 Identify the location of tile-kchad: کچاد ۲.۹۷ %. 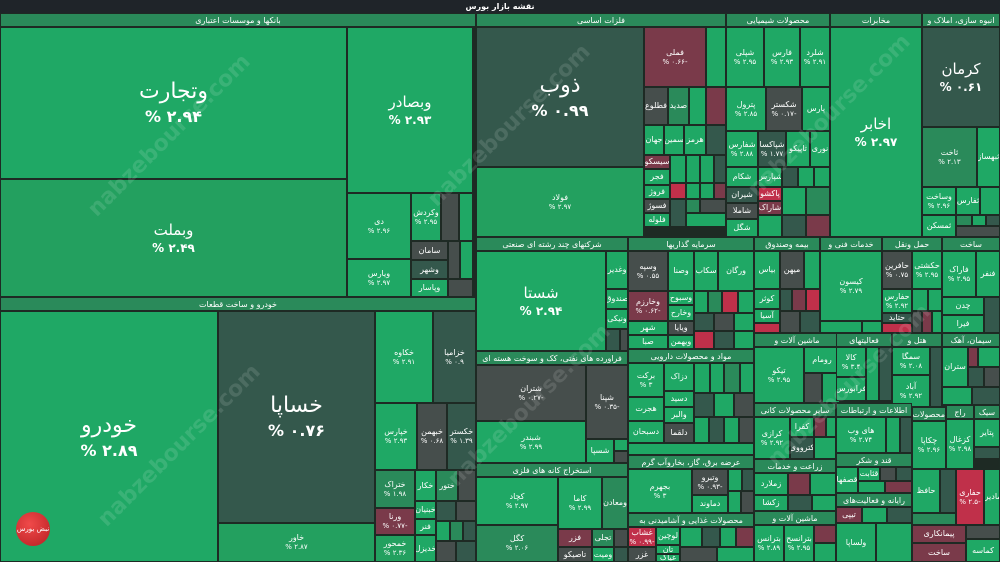
(517, 501).